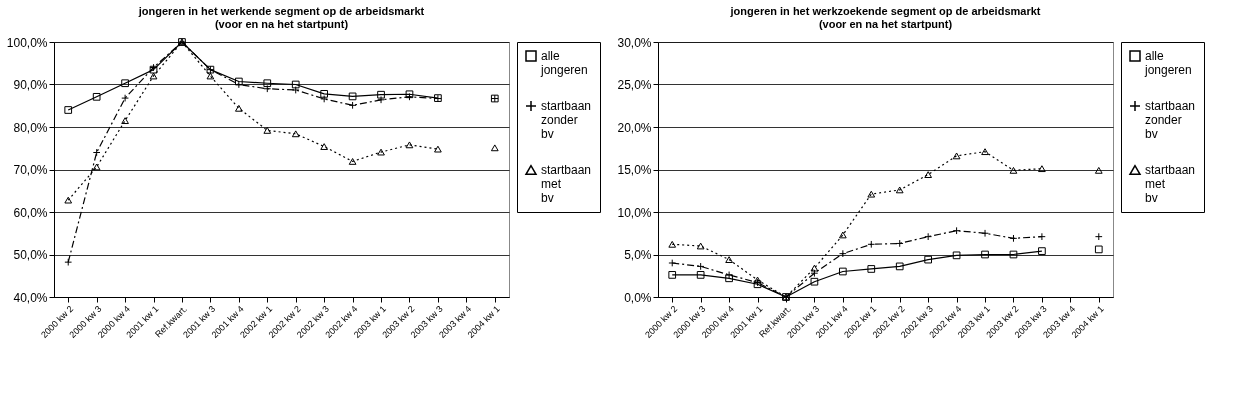 This screenshot has width=1237, height=410. Describe the element at coordinates (30, 255) in the screenshot. I see `y-tick-label: 50,0%` at that location.